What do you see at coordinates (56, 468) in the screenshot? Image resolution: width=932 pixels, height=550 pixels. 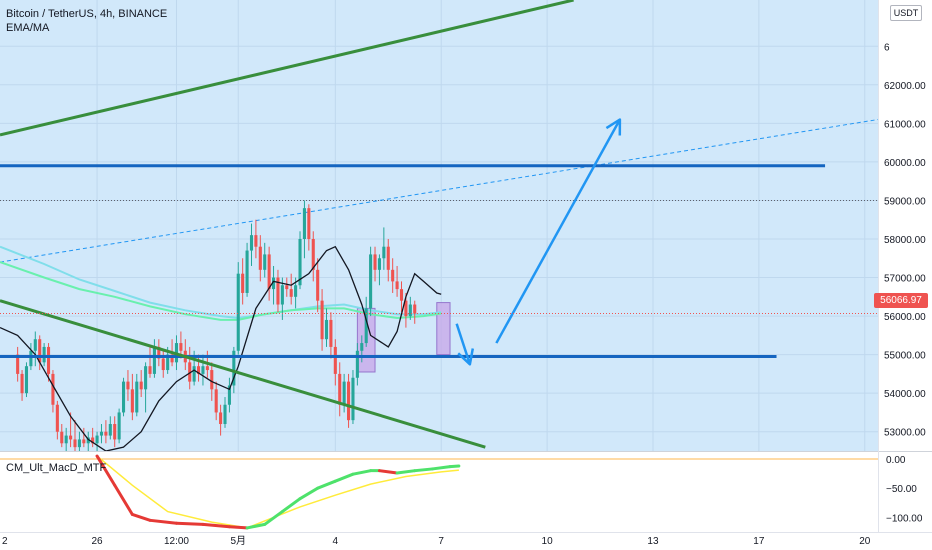 I see `macd-legend: CM_Ult_MacD_MTF` at bounding box center [56, 468].